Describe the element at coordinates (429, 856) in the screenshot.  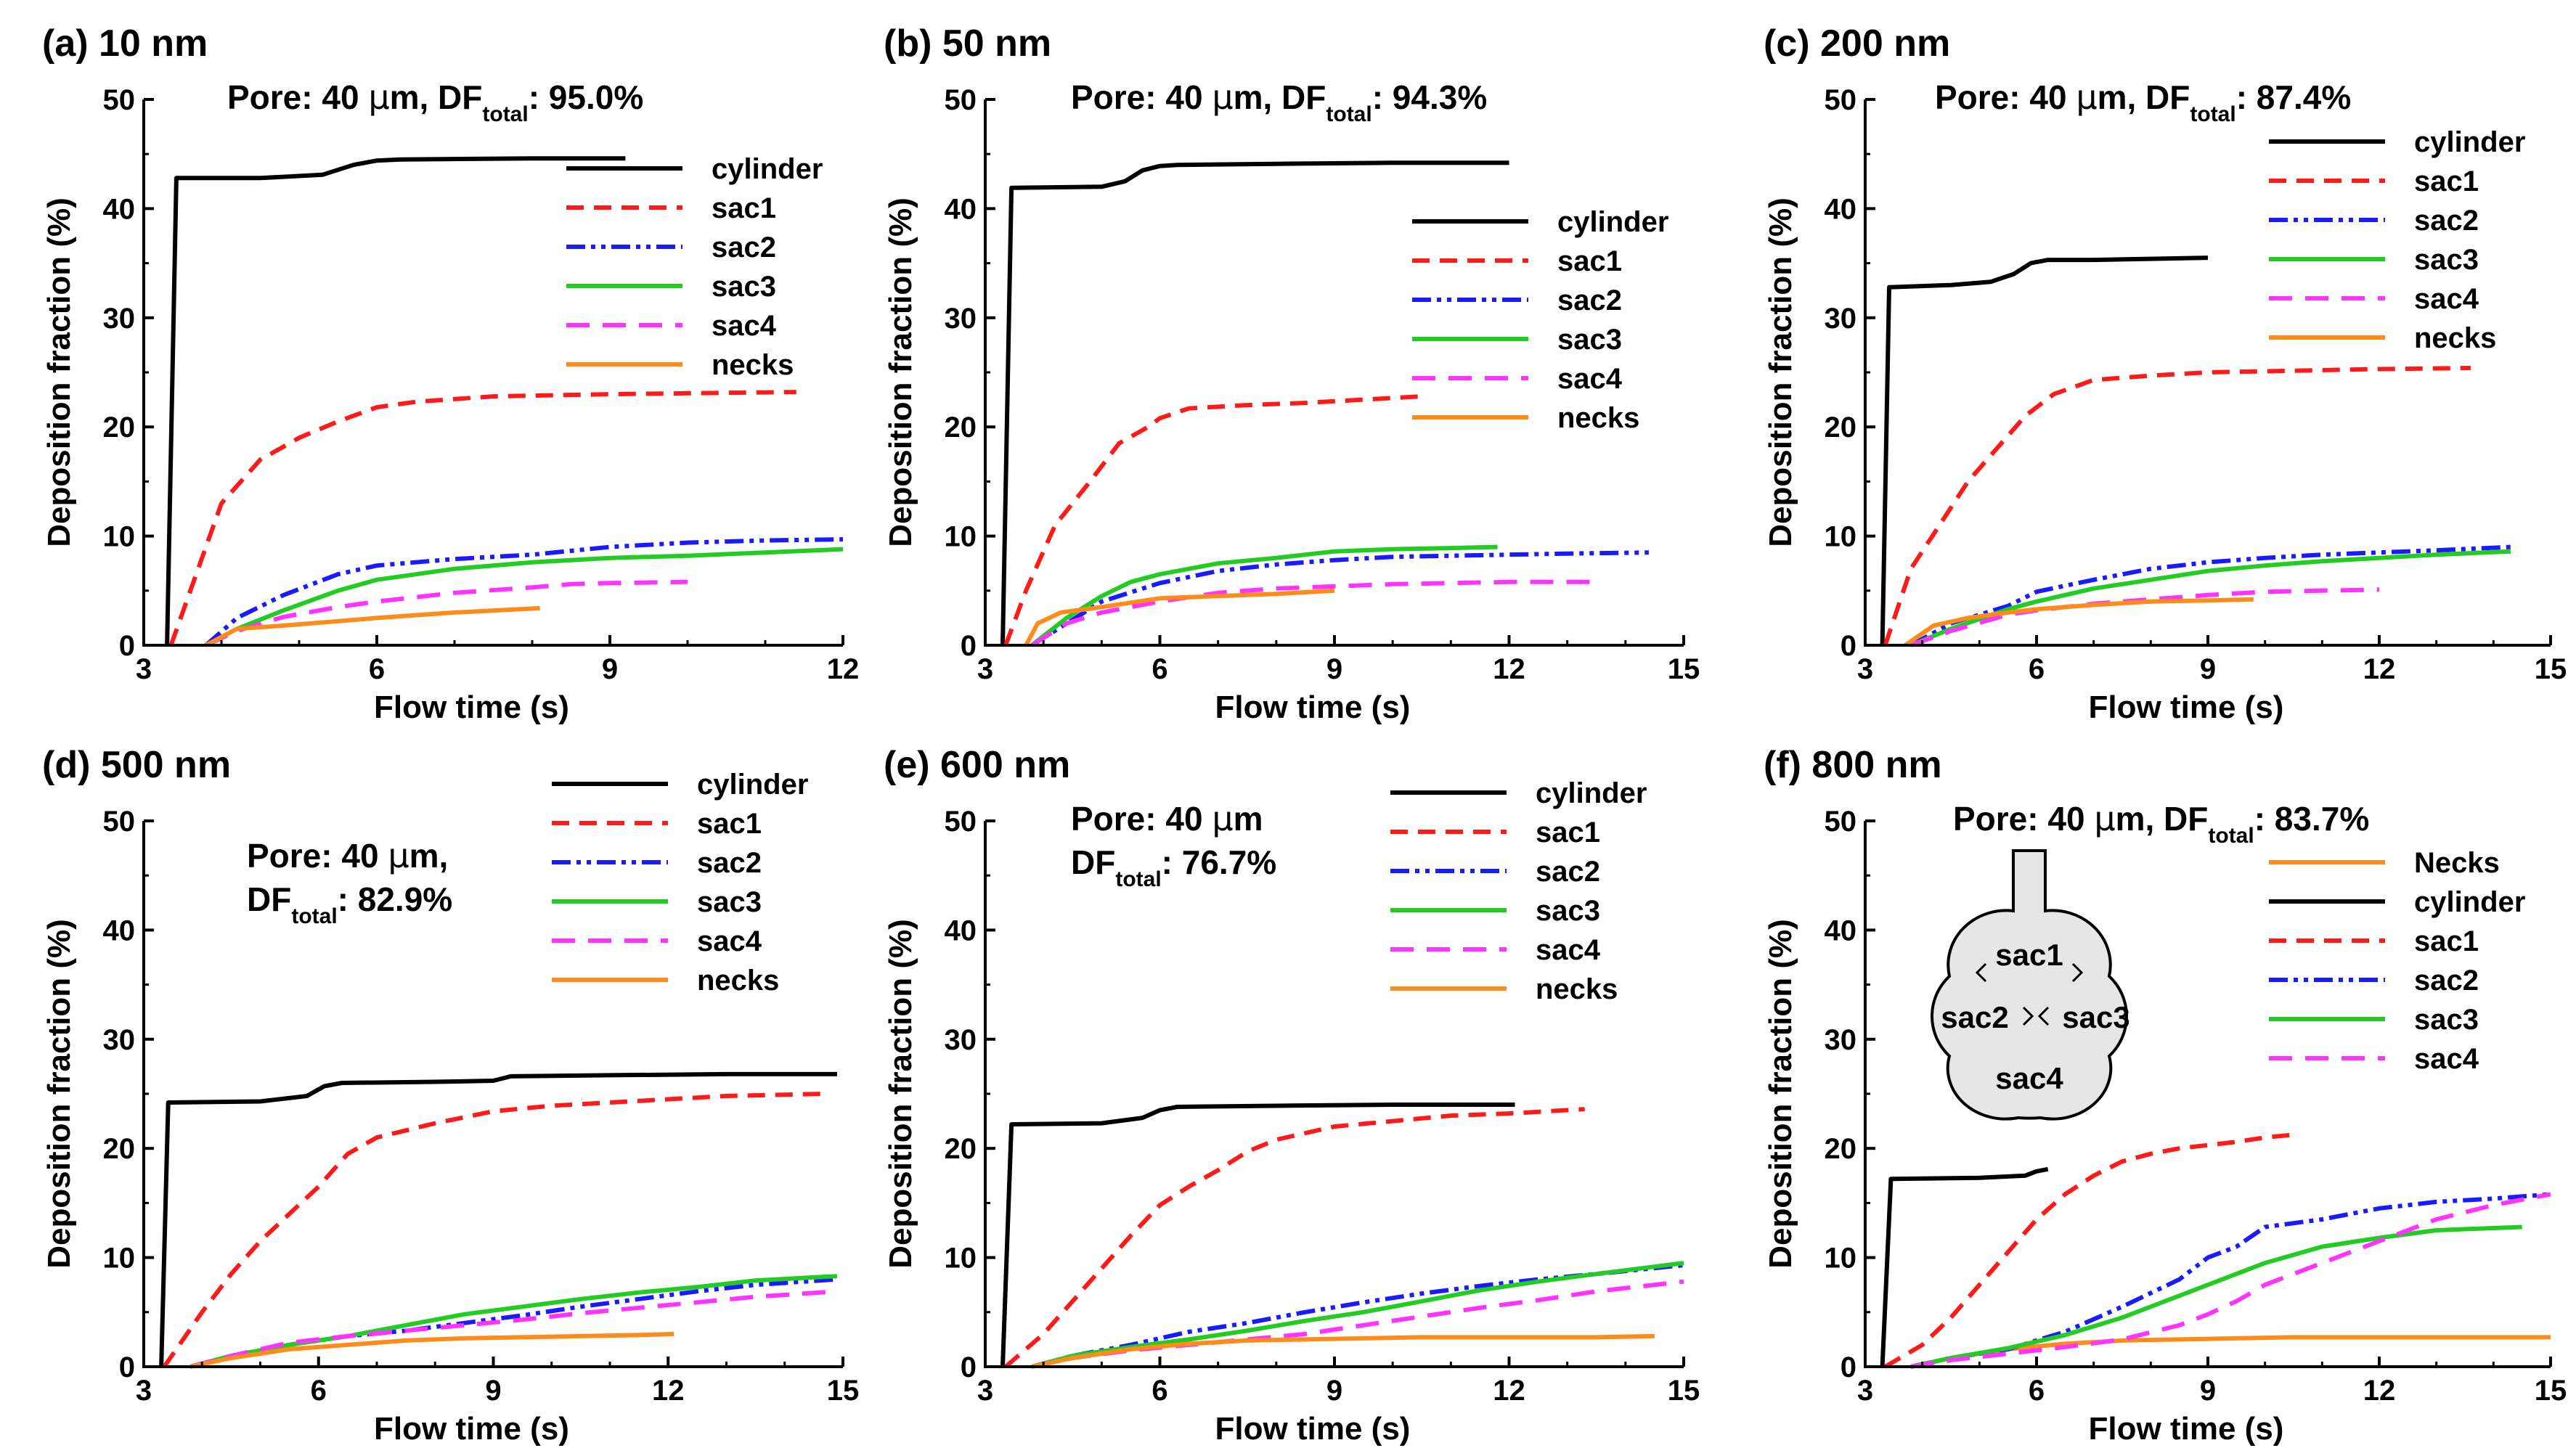
I see `annotation-segment: m,` at that location.